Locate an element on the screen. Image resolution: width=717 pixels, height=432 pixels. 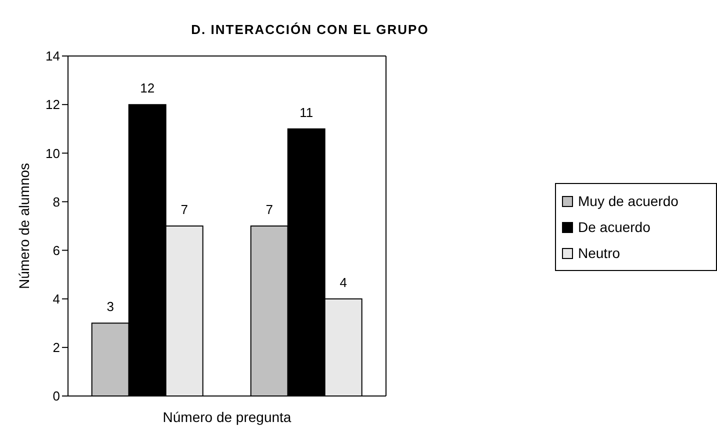
y-tick-label: 4 is located at coordinates (56, 298).